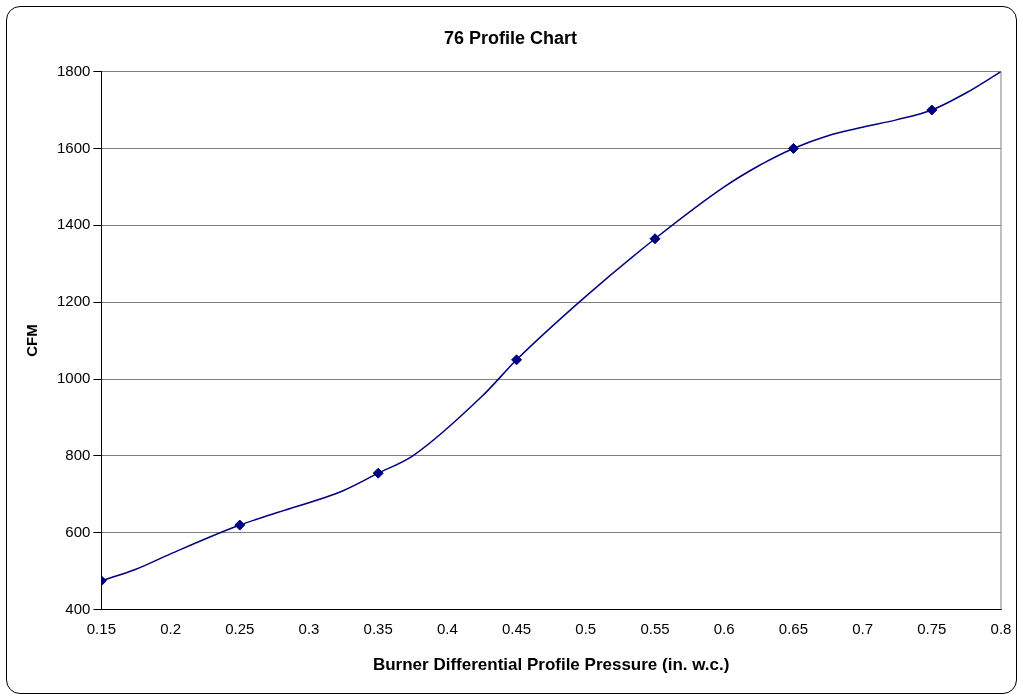  Describe the element at coordinates (510, 37) in the screenshot. I see `chart-title: 76 Profile Chart` at that location.